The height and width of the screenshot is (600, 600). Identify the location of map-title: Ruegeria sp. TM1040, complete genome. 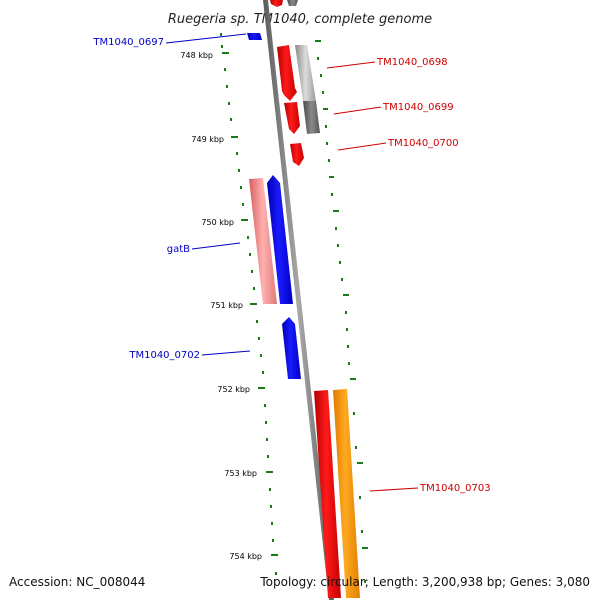
(300, 19).